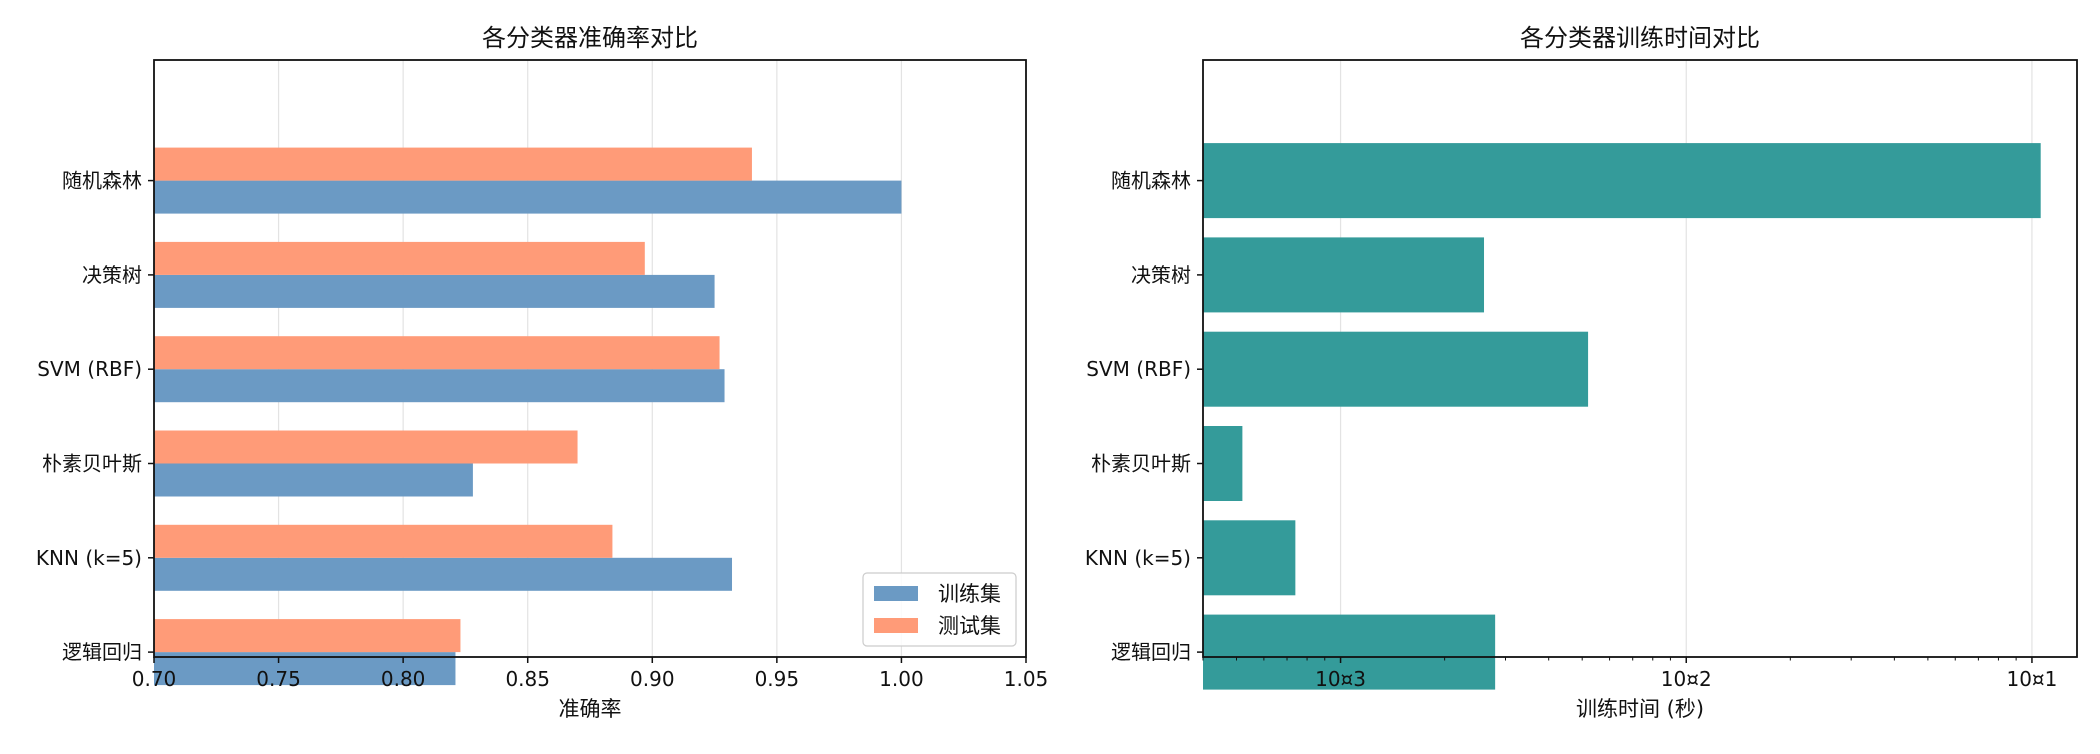  What do you see at coordinates (901, 679) in the screenshot?
I see `x-tick-label: 1.00` at bounding box center [901, 679].